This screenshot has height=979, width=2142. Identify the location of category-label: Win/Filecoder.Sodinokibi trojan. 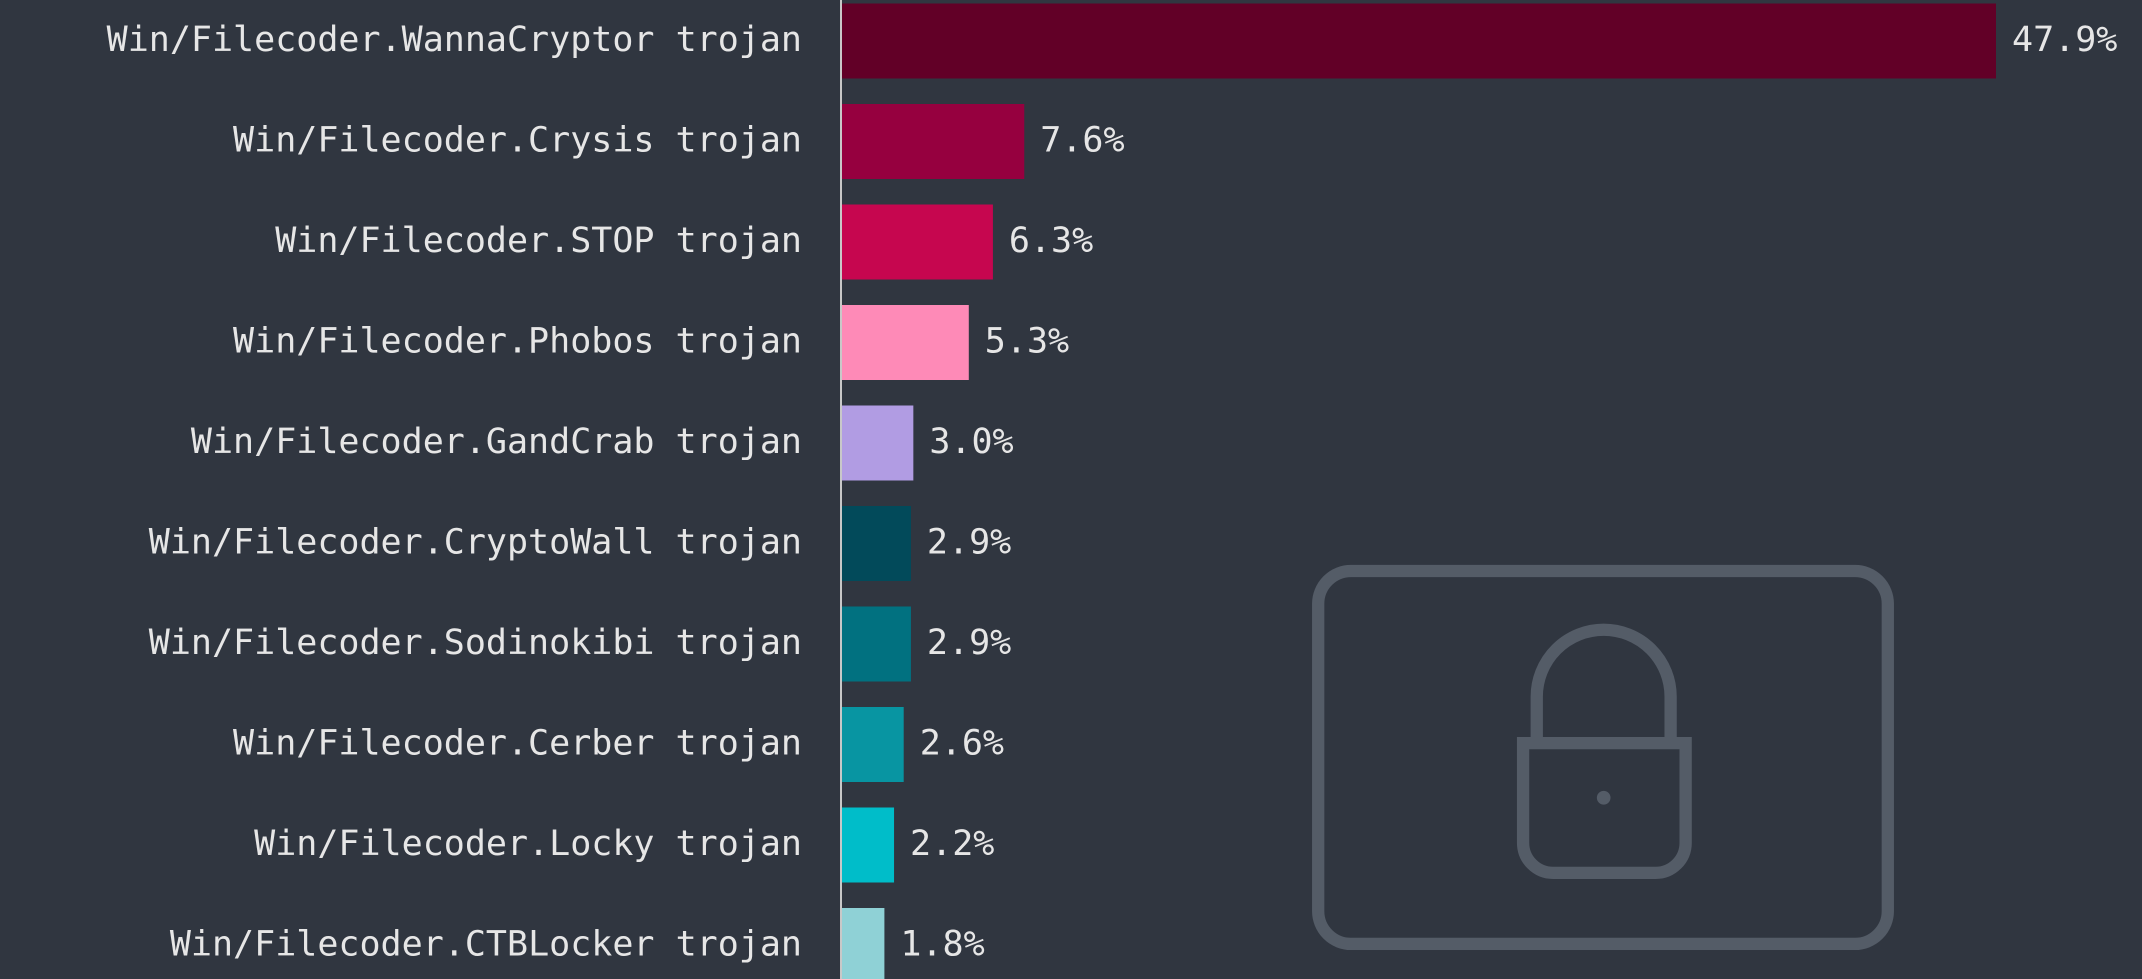
(475, 643).